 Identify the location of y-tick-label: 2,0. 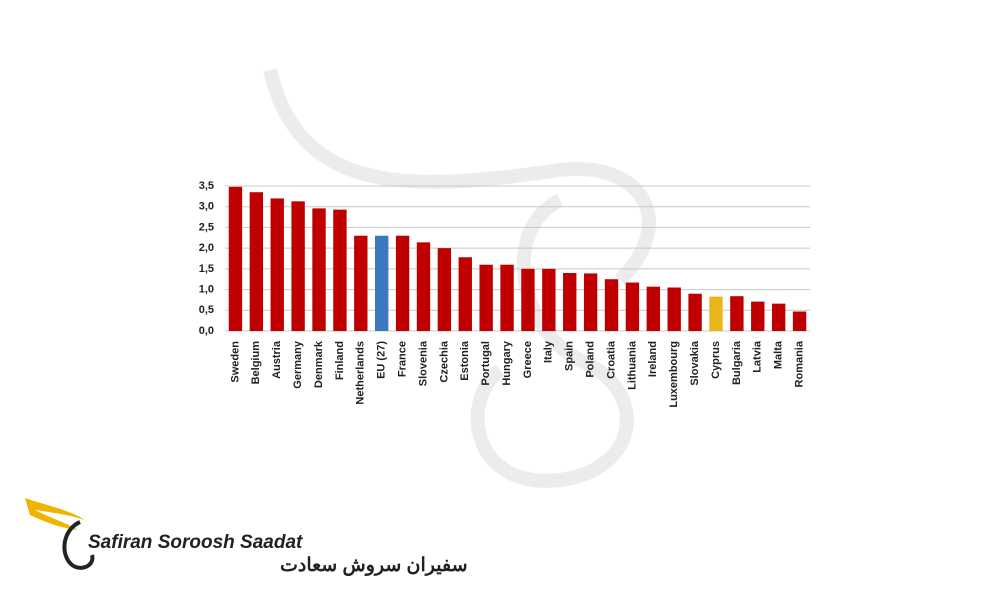
(206, 248).